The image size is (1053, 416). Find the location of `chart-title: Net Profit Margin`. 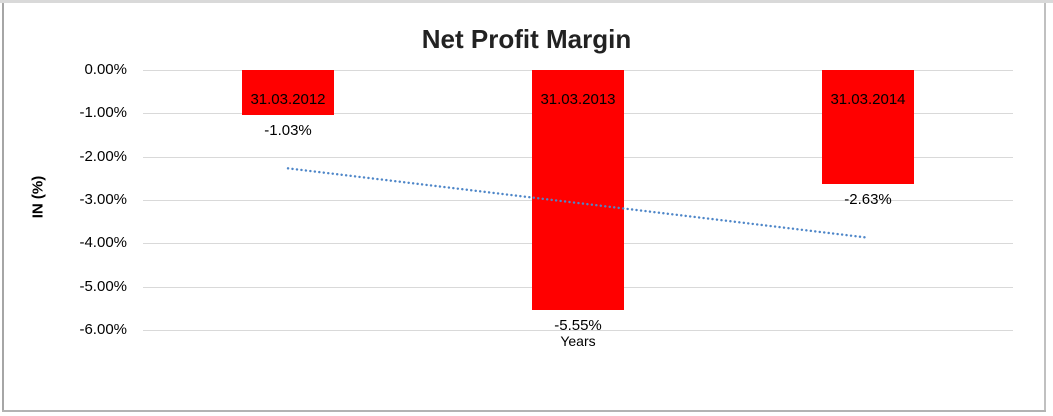

chart-title: Net Profit Margin is located at coordinates (526, 39).